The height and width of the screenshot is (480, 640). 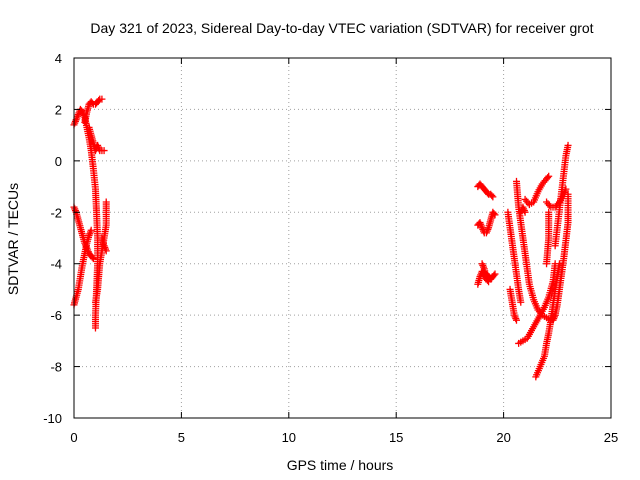 I want to click on x-axis-label: GPS time / hours, so click(x=340, y=465).